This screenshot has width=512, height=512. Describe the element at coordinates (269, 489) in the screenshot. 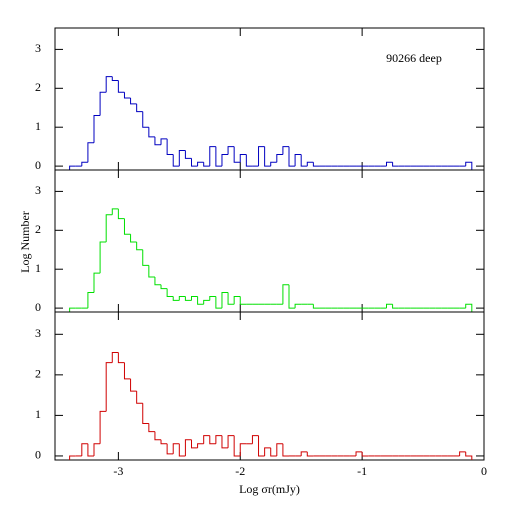

I see `x-axis-label: Log σr(mJy)` at that location.